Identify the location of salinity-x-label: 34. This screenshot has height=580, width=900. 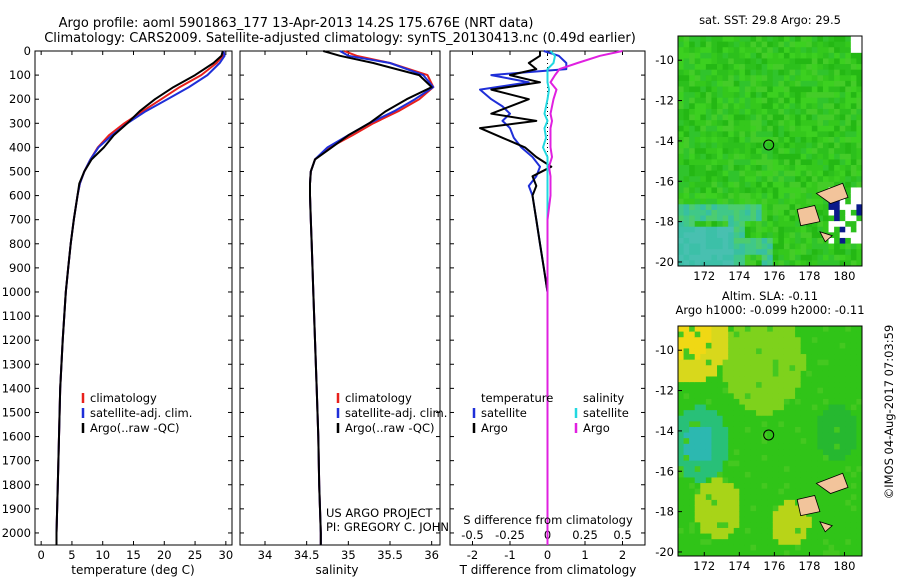
(265, 555).